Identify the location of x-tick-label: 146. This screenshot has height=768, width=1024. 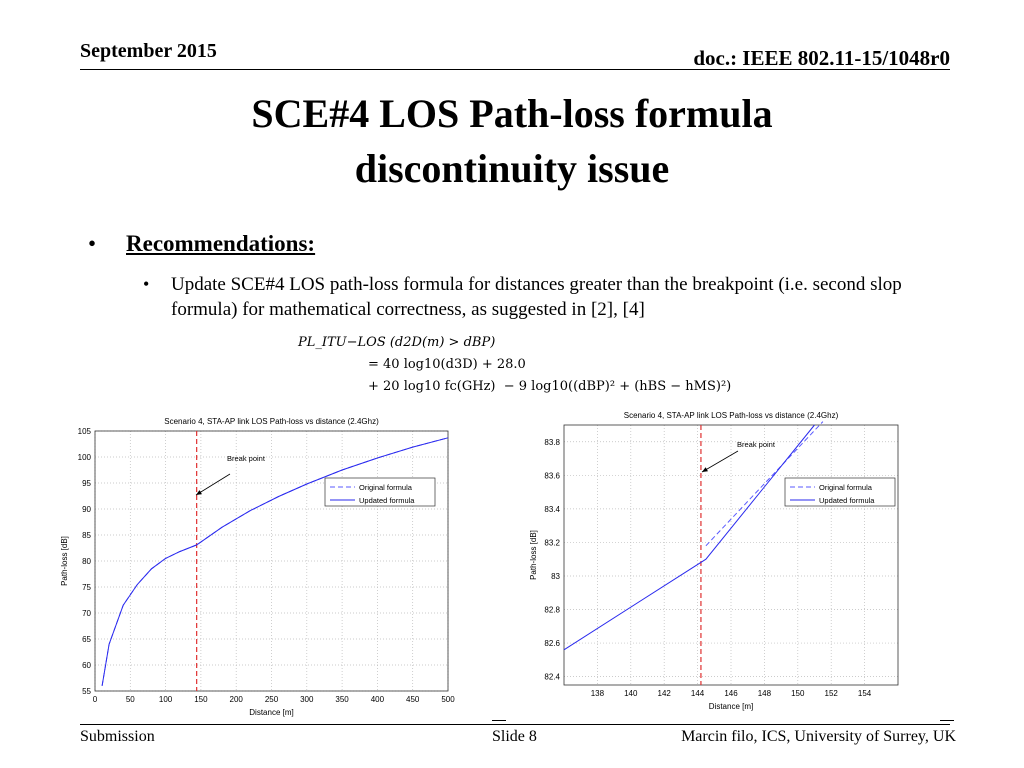
(731, 693).